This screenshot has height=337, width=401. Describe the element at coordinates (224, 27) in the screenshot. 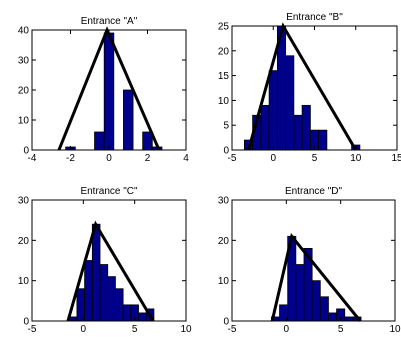

I see `y-tick-label: 25` at that location.